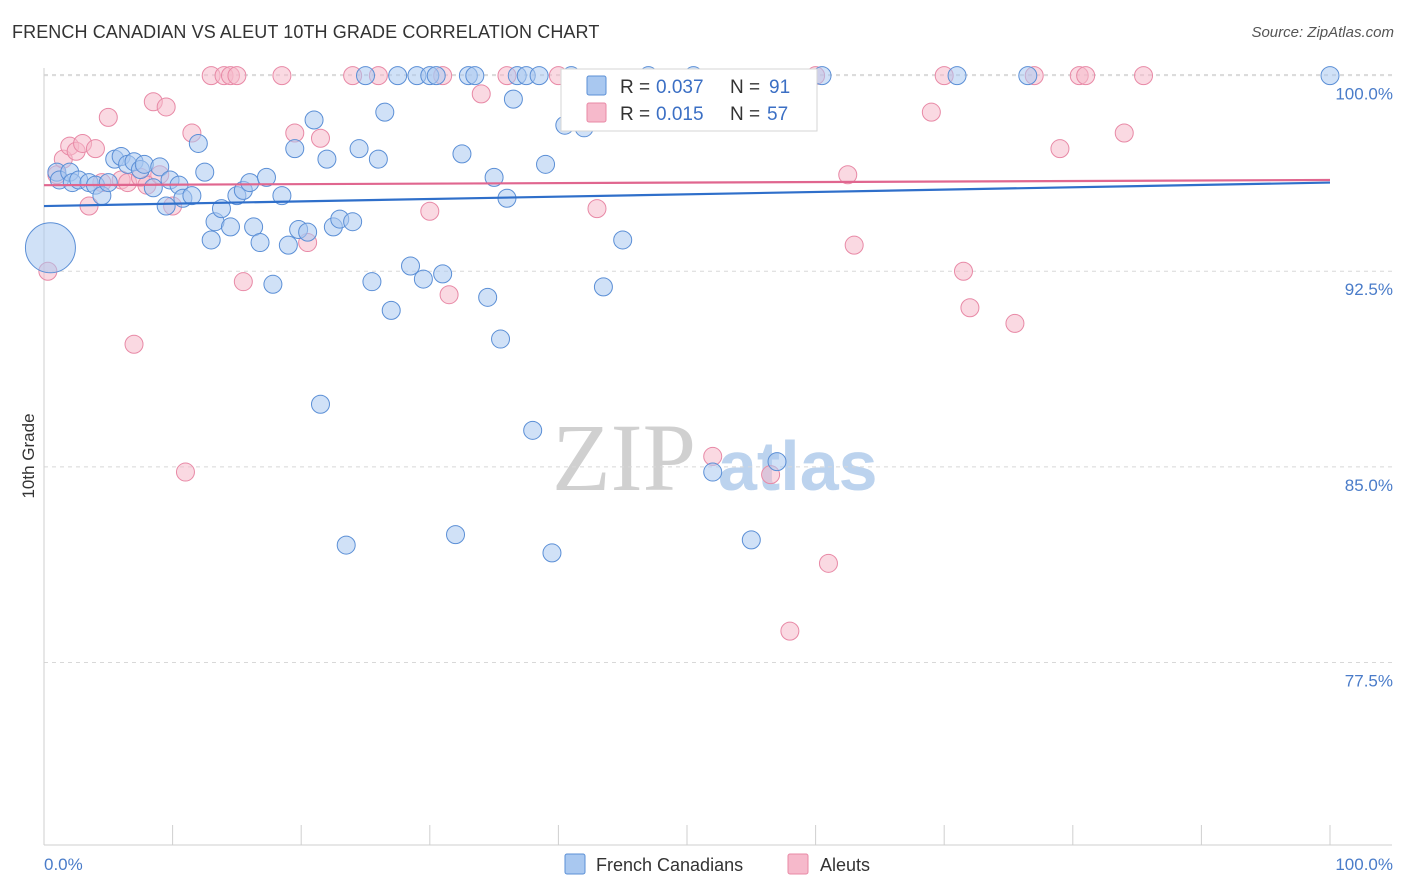 Image resolution: width=1406 pixels, height=892 pixels. What do you see at coordinates (635, 87) in the screenshot?
I see `legend-r-label-1: R =` at bounding box center [635, 87].